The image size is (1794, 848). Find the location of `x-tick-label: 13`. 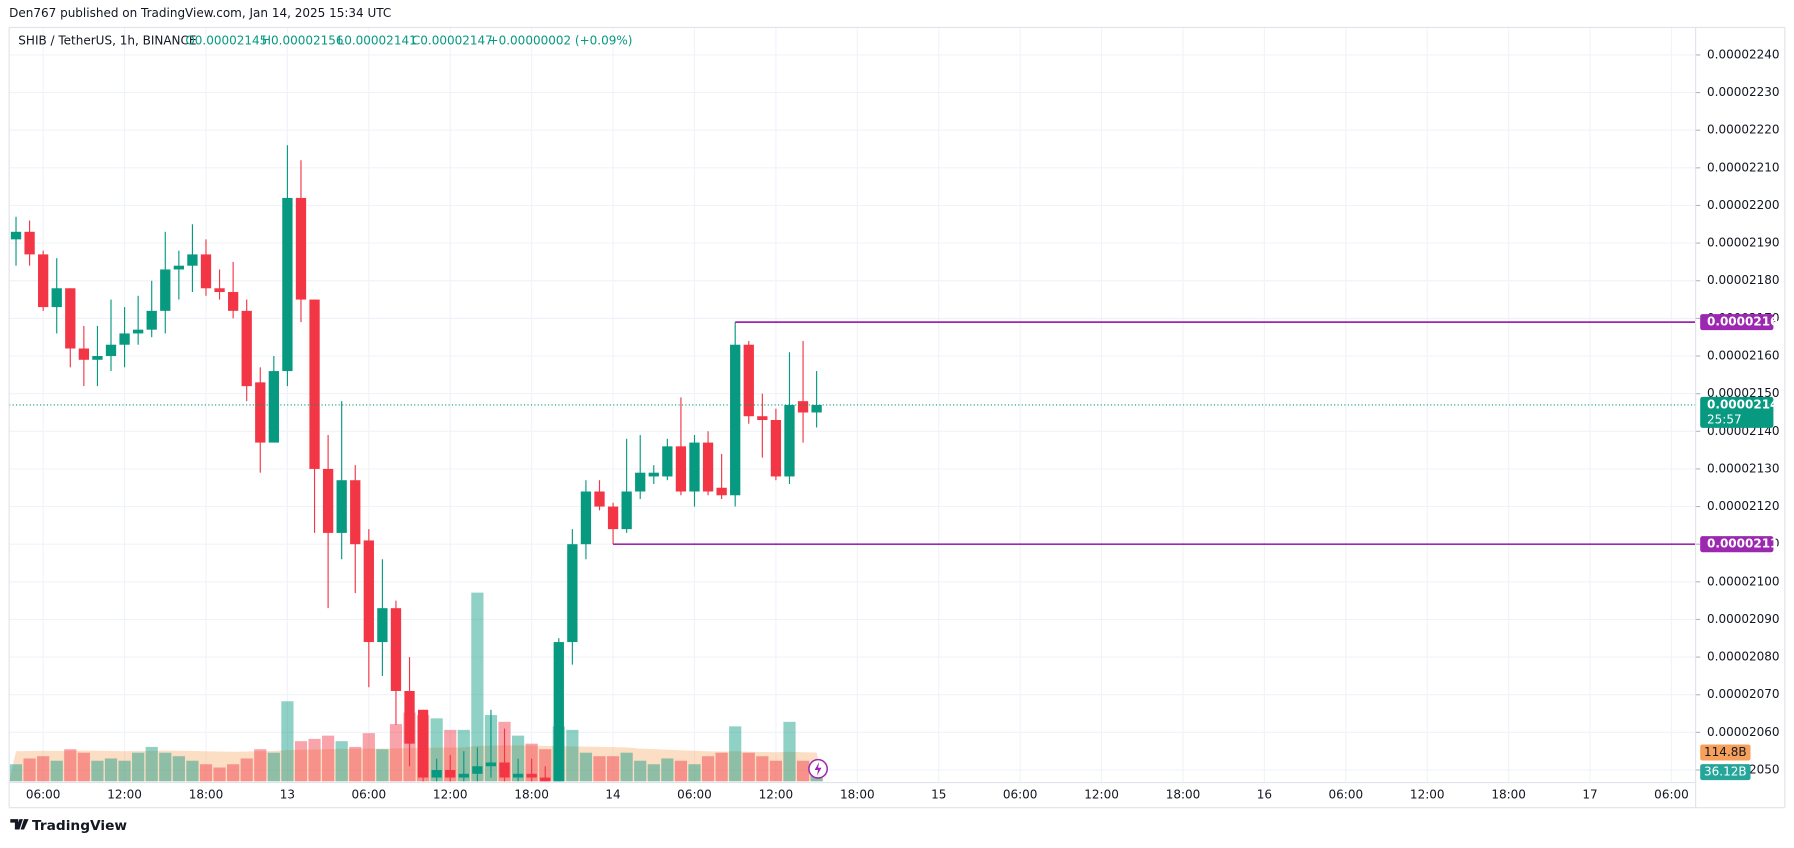

x-tick-label: 13 is located at coordinates (287, 795).